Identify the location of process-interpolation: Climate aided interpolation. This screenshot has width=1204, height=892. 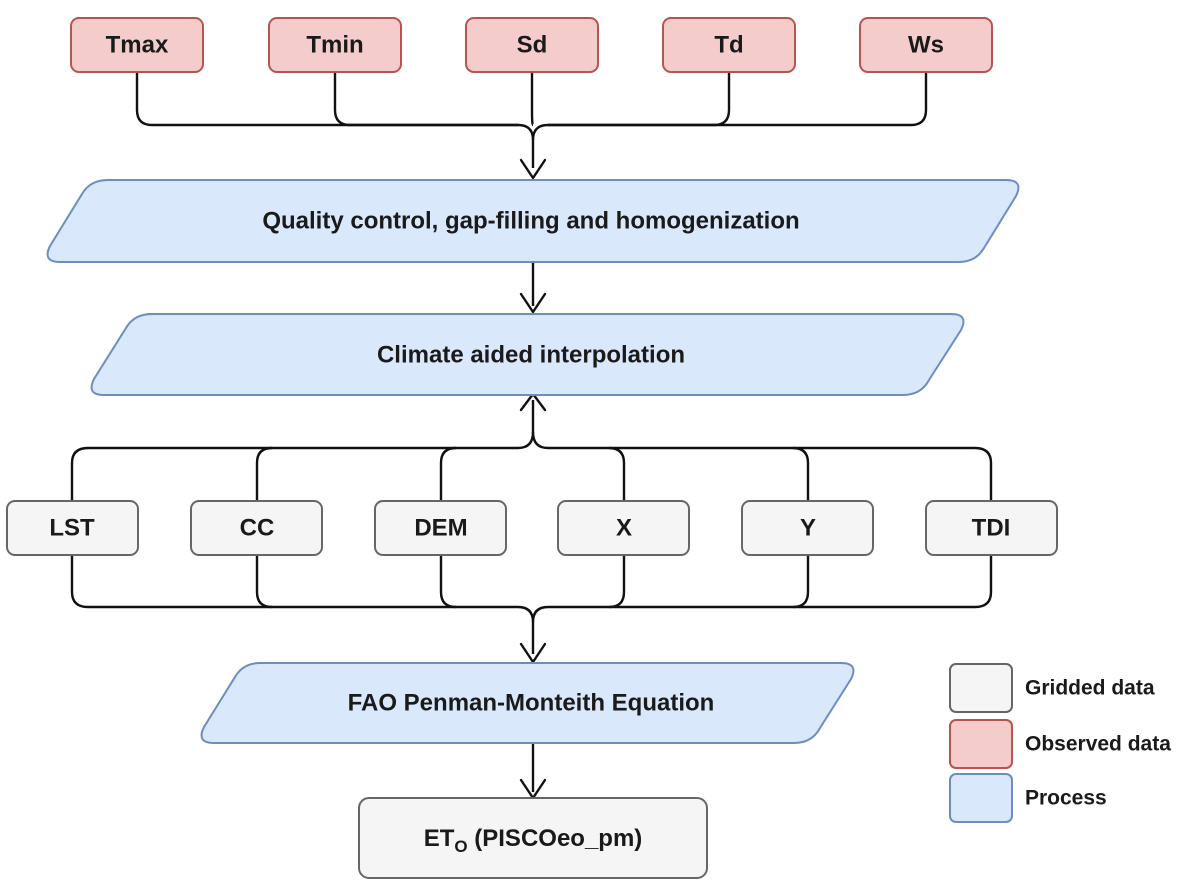
(527, 354).